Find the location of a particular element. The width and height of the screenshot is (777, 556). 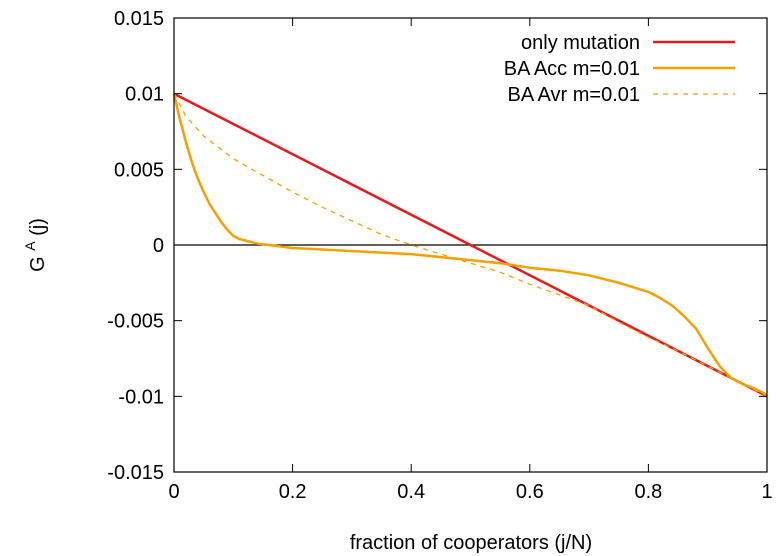

y-tick-label: 0.015 is located at coordinates (139, 19).